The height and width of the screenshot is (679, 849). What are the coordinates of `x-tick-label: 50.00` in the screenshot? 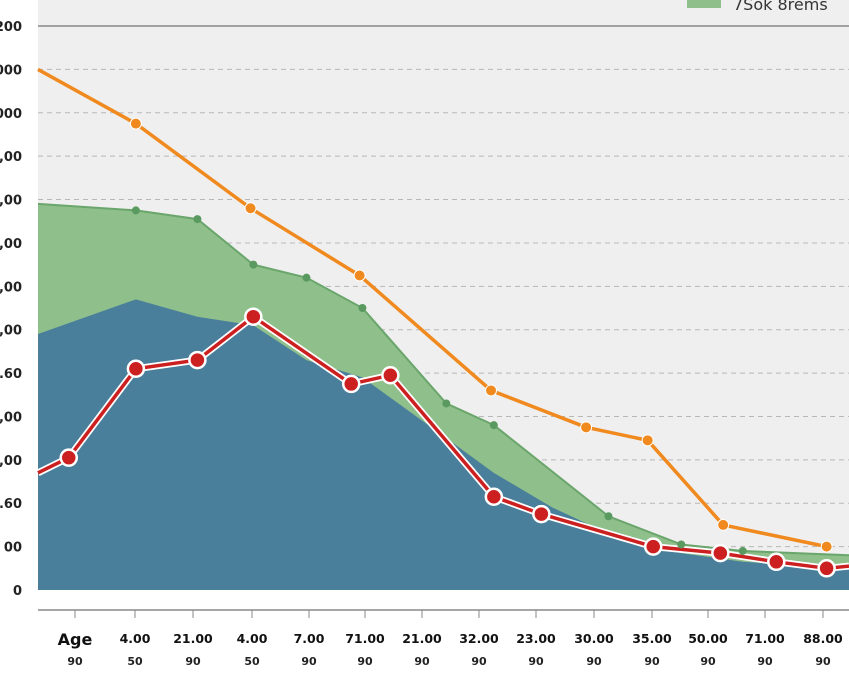 It's located at (708, 638).